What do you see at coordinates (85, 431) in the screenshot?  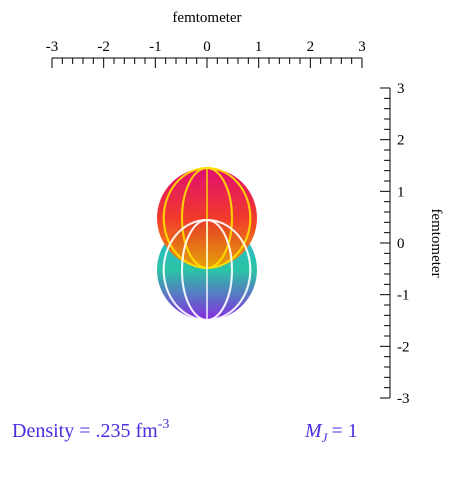 I see `density-text: Density = .235 fm` at bounding box center [85, 431].